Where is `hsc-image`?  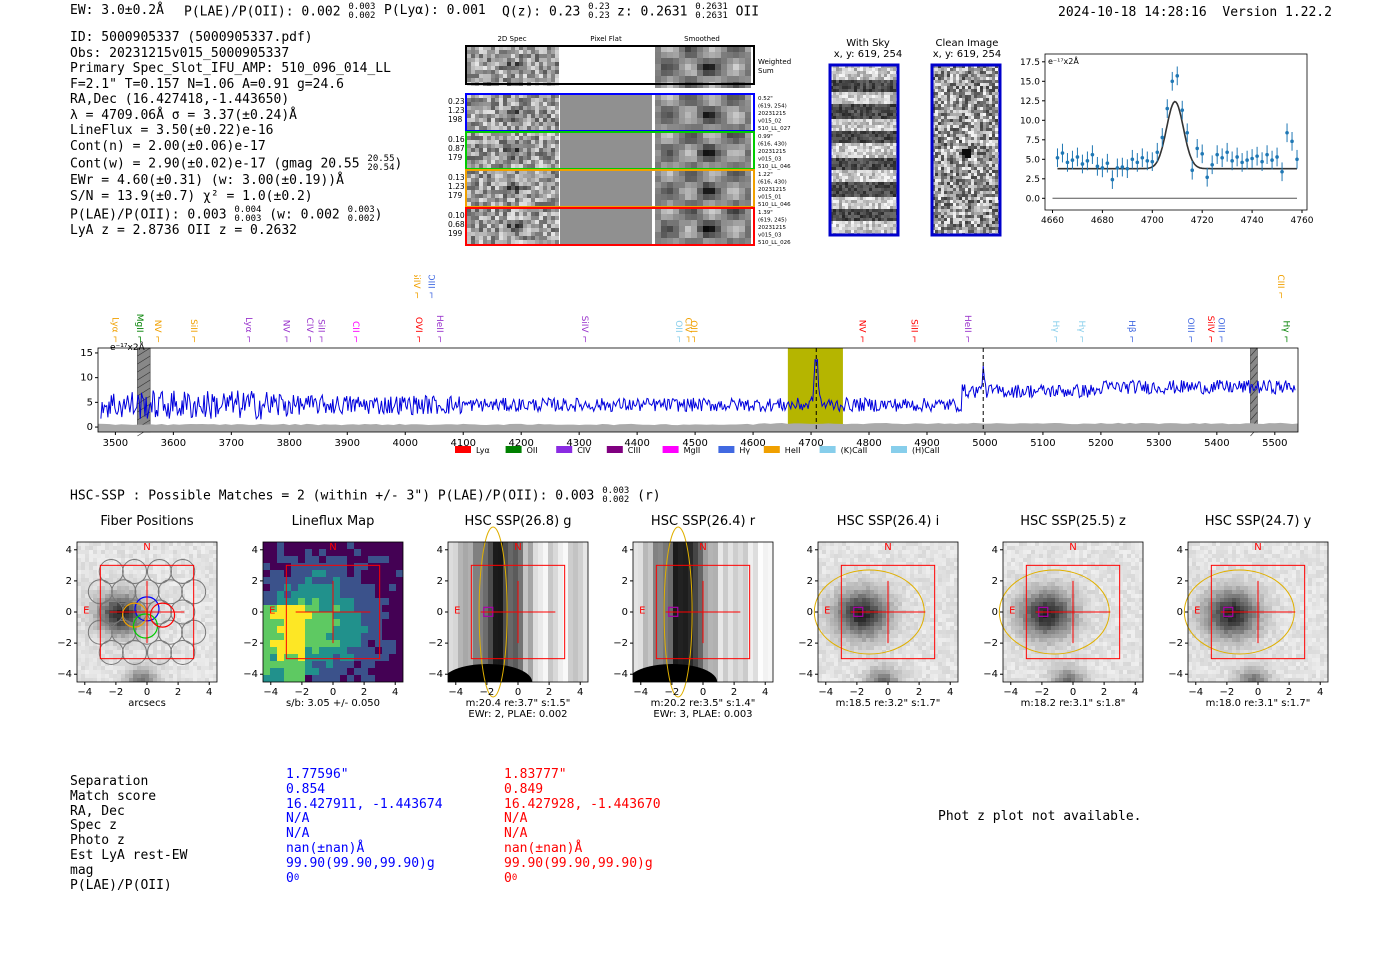 hsc-image is located at coordinates (147, 612).